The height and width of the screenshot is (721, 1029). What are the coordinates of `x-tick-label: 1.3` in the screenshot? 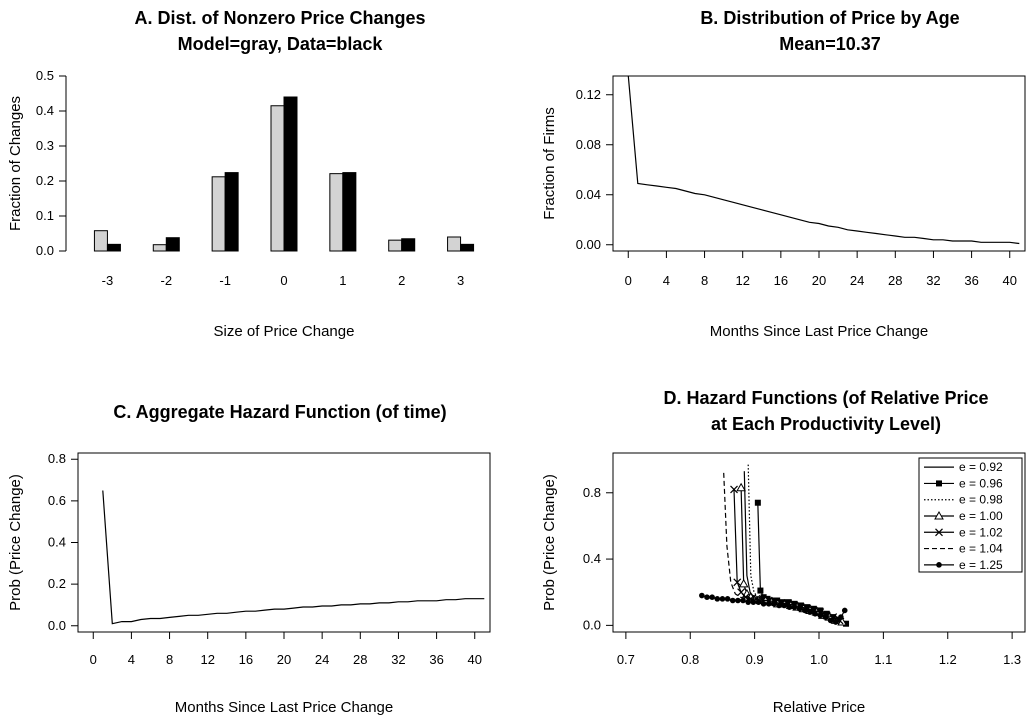 It's located at (1012, 659).